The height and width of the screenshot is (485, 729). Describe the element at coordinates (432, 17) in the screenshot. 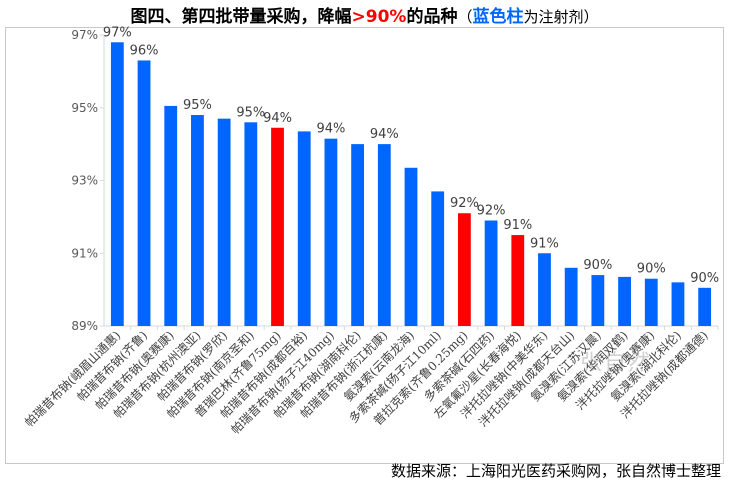

I see `title-tail: 的品种` at that location.